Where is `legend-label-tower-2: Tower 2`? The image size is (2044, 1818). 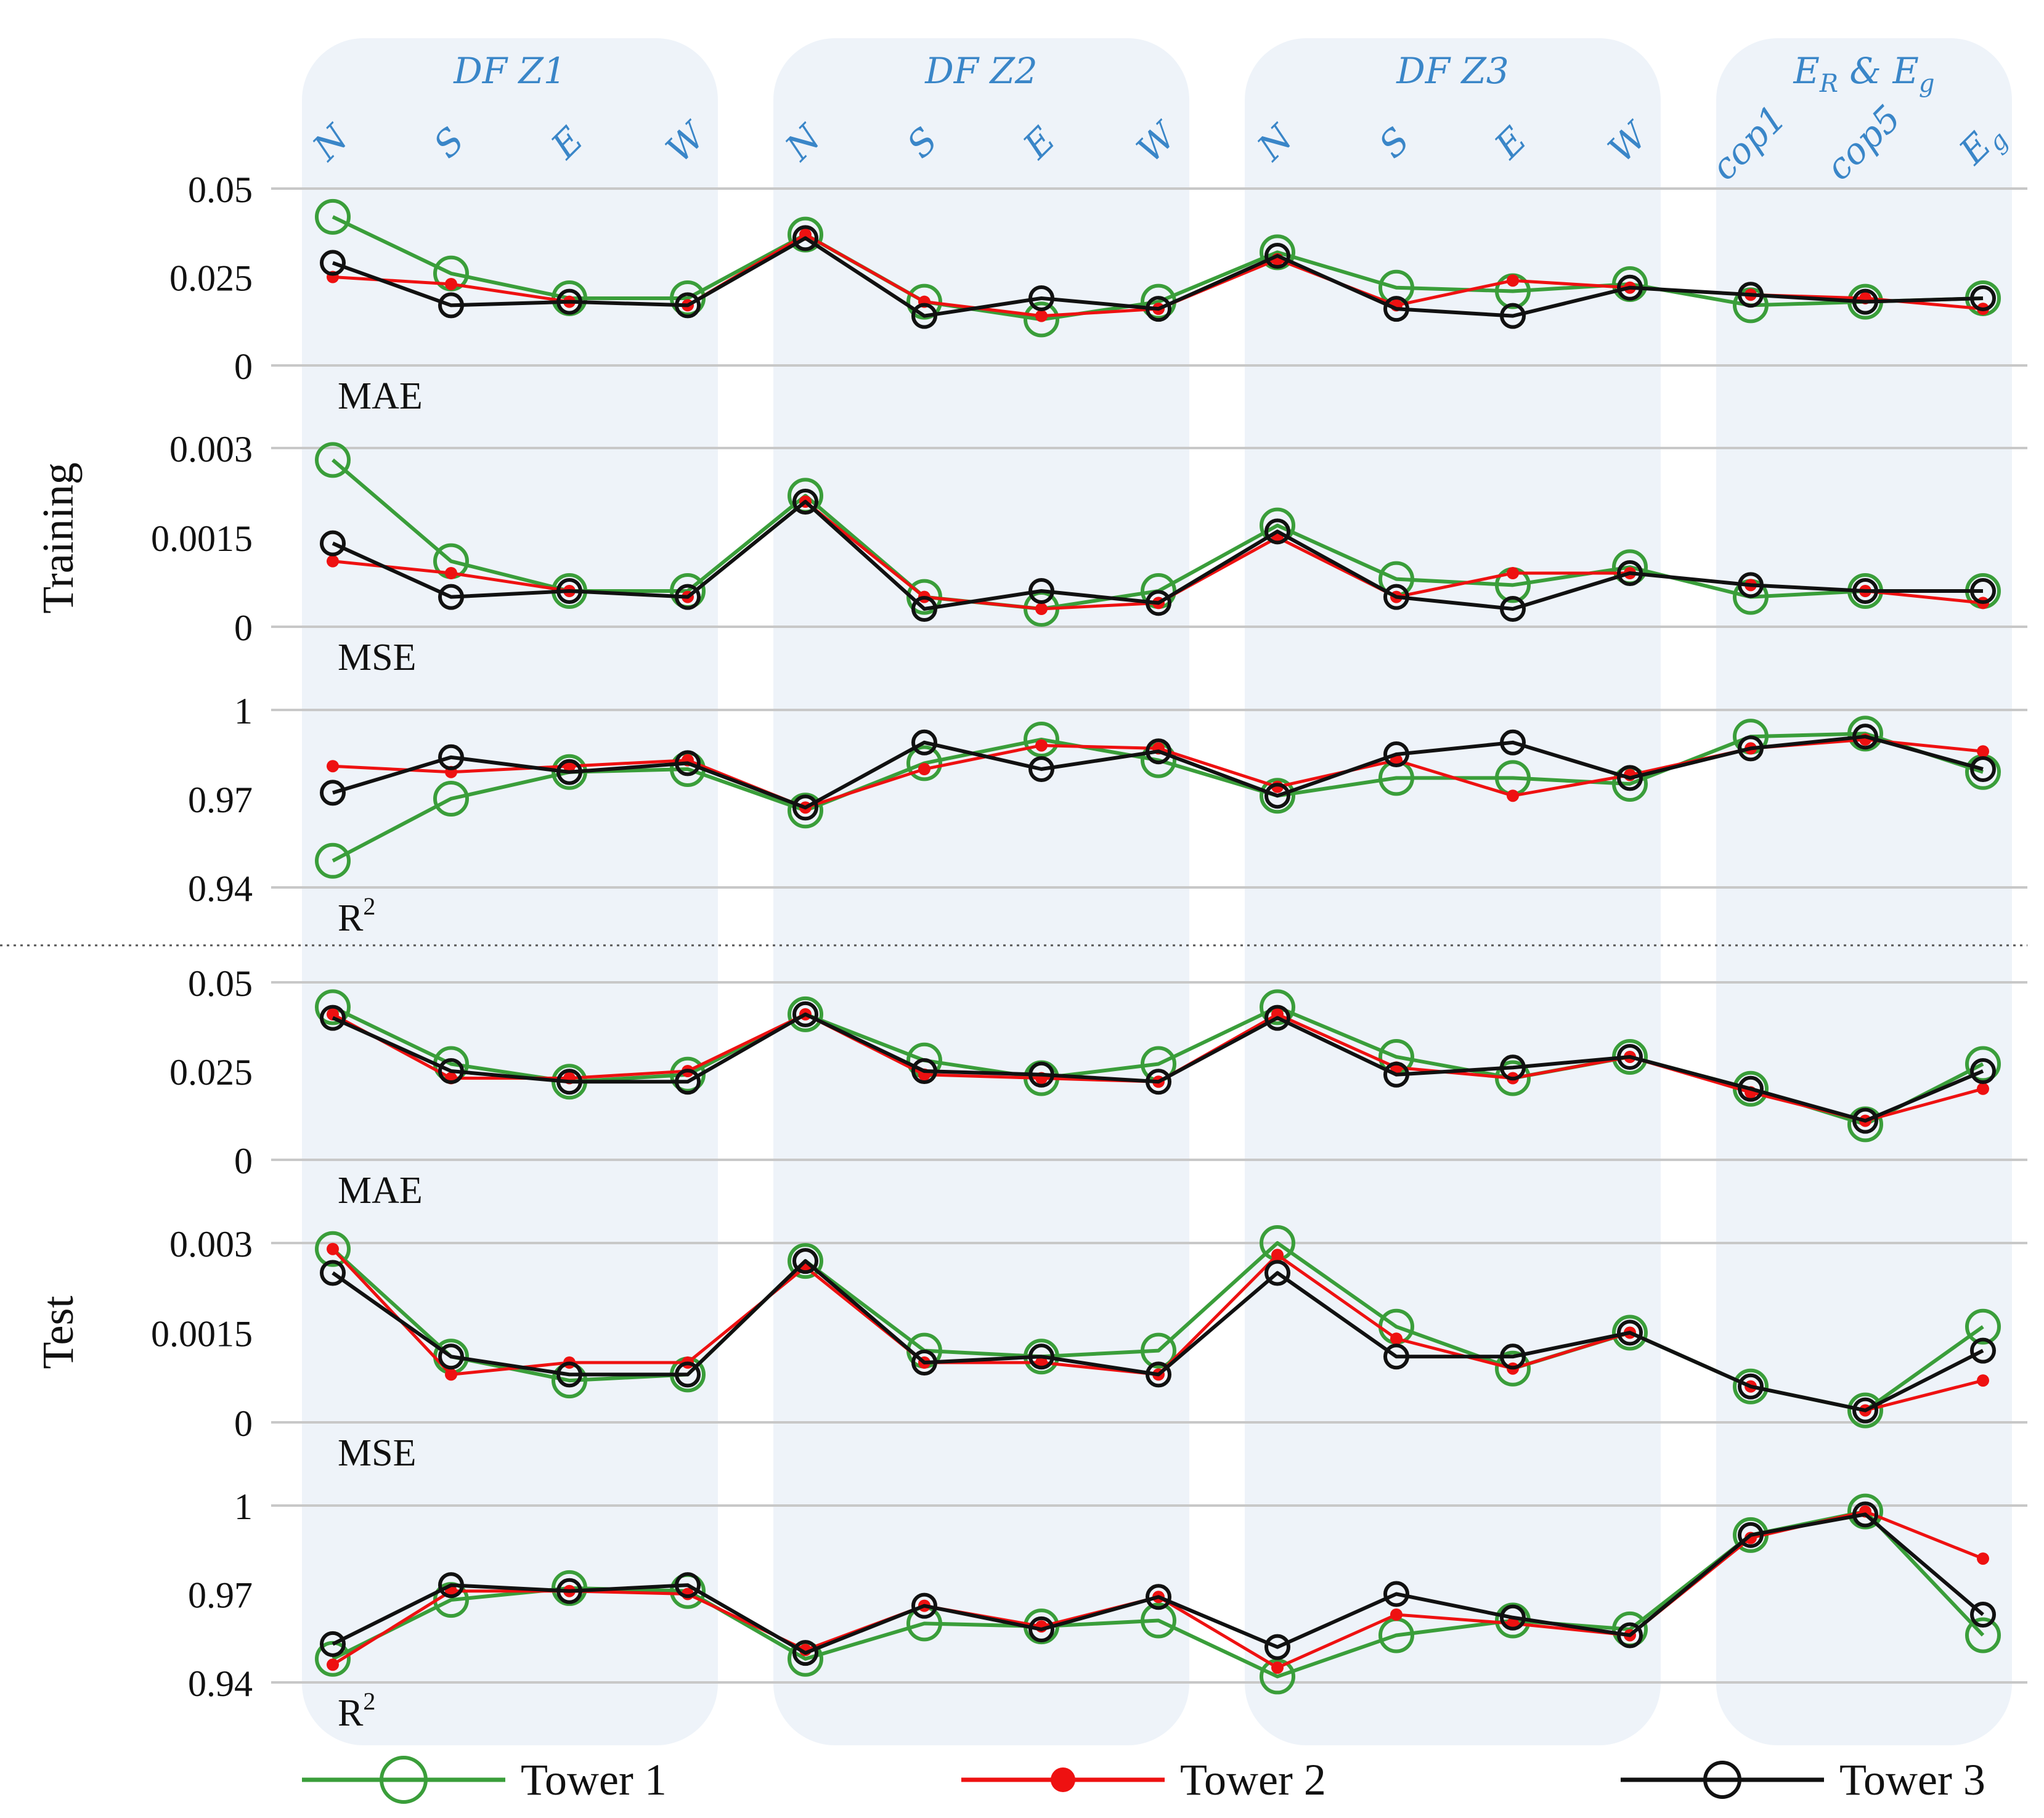 legend-label-tower-2: Tower 2 is located at coordinates (1253, 1779).